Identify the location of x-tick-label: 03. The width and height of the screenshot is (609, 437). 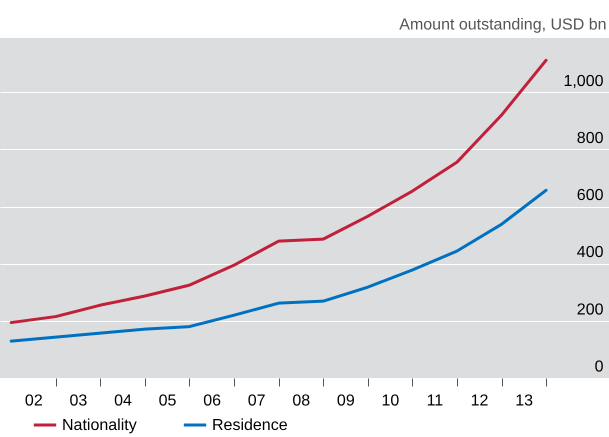
(78, 401).